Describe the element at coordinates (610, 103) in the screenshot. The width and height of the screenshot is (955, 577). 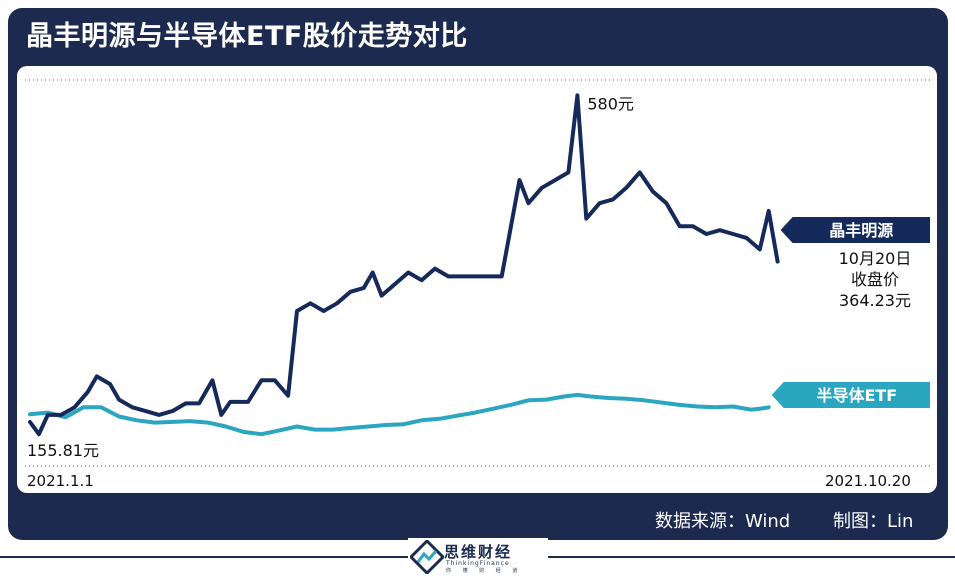
I see `peak-value-label: 580元` at that location.